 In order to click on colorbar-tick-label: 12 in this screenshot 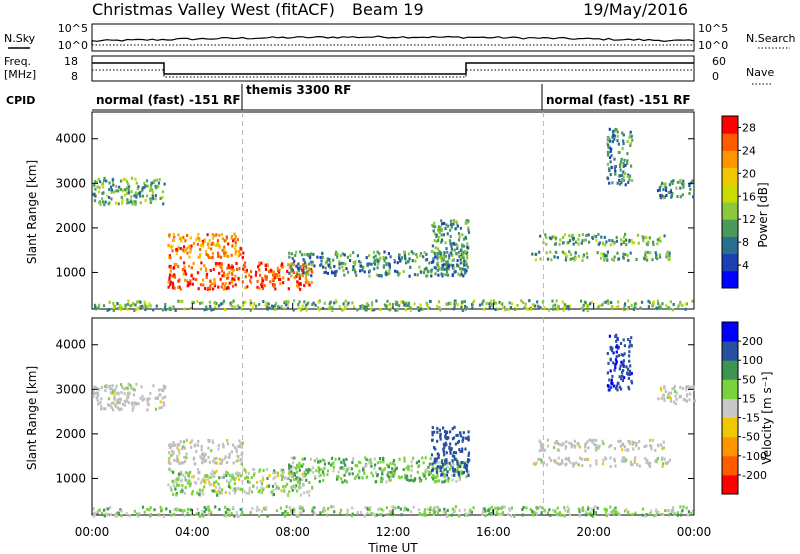, I will do `click(749, 219)`.